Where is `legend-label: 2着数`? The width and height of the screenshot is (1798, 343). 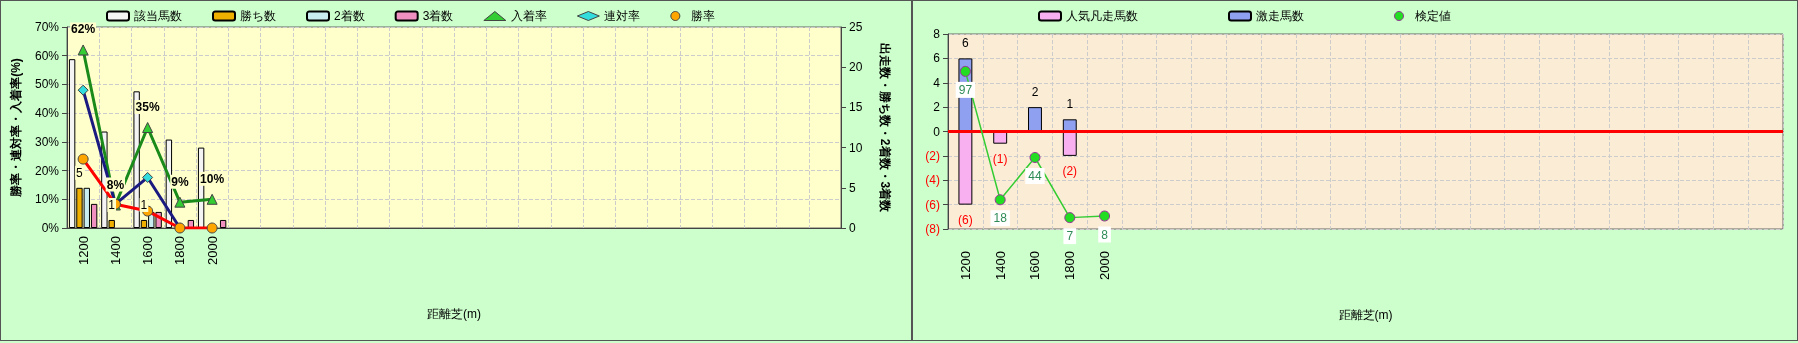
legend-label: 2着数 is located at coordinates (349, 16).